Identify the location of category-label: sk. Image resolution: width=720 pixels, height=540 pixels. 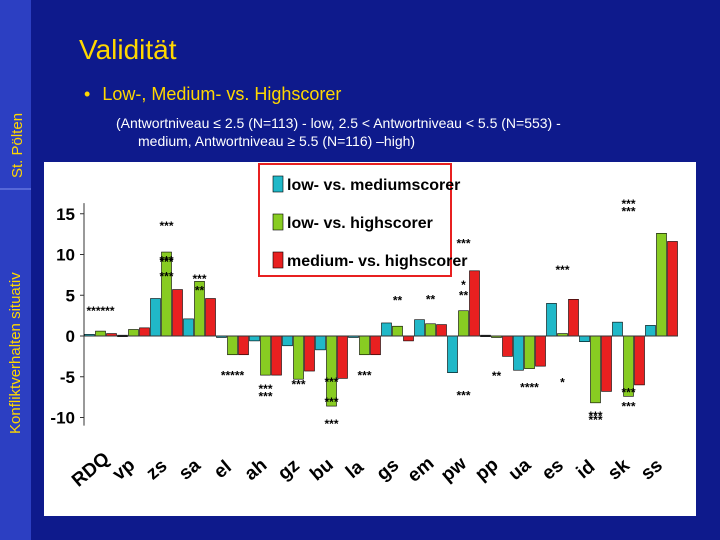
(619, 470).